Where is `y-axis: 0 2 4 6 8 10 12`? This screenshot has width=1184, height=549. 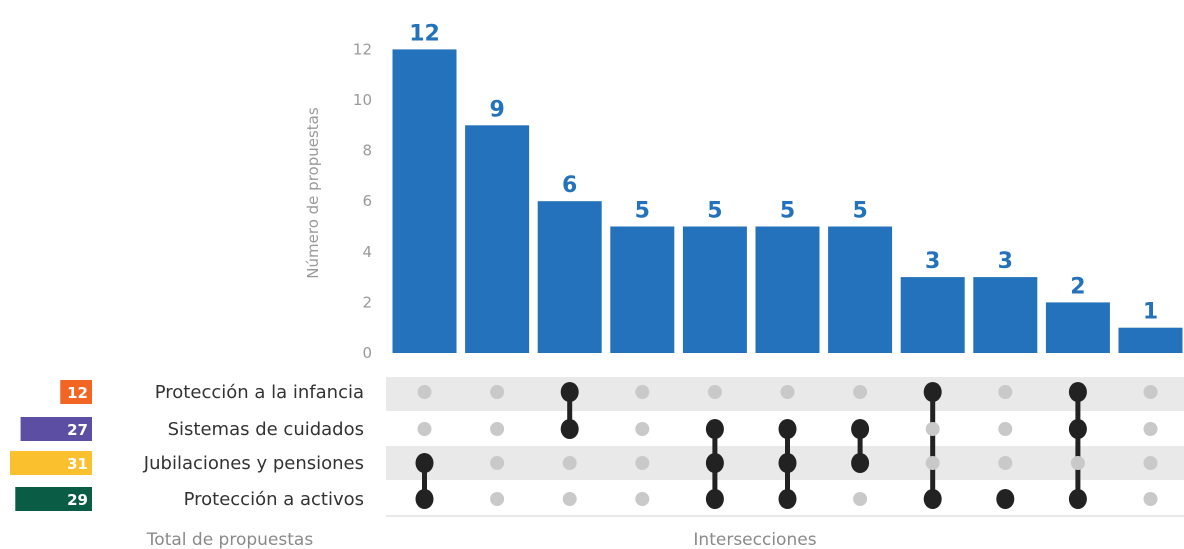
y-axis: 0 2 4 6 8 10 12 is located at coordinates (362, 201).